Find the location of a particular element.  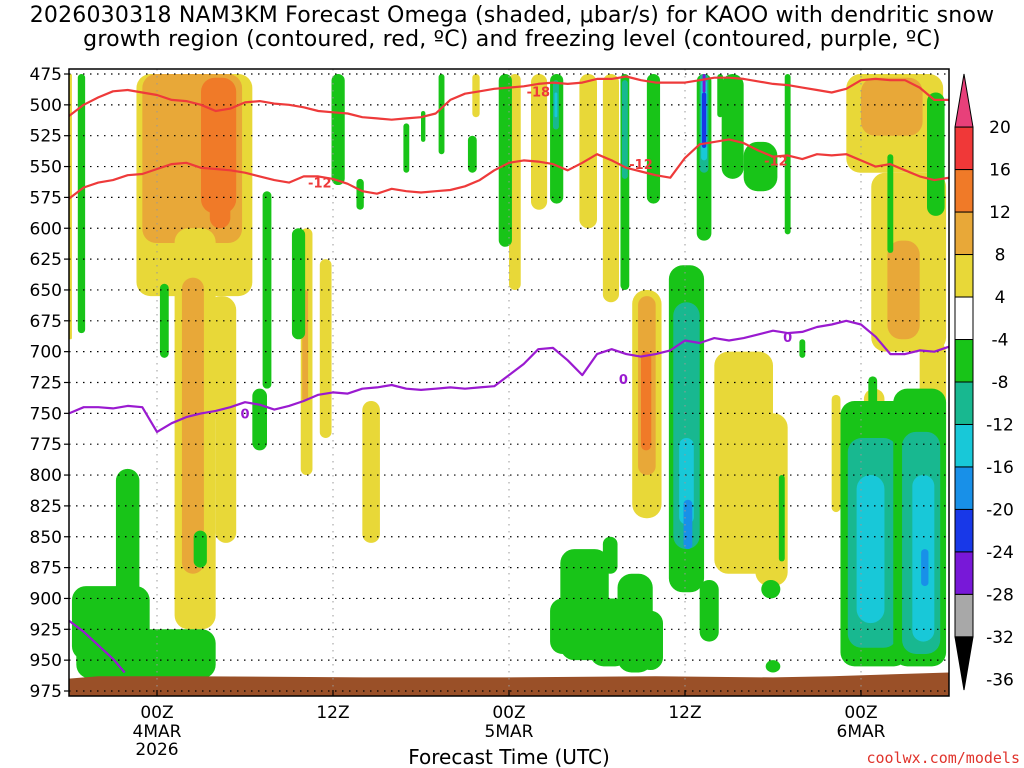

y-tick-label: 550 is located at coordinates (46, 168).